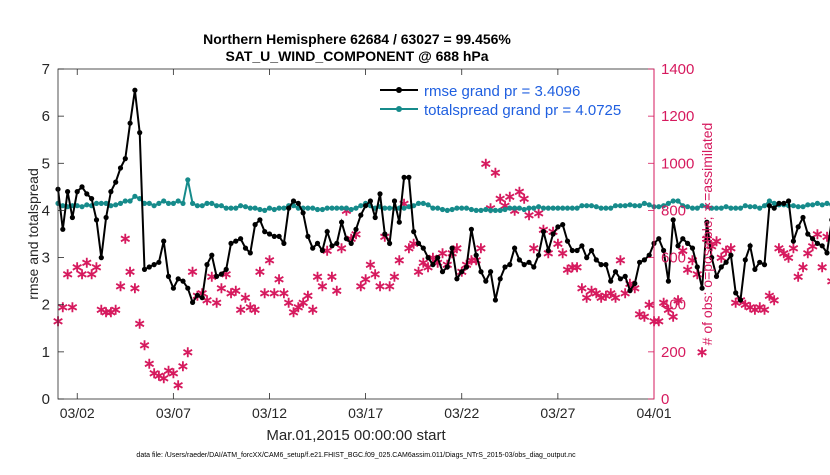  I want to click on y-left-tick-label: 6, so click(46, 116).